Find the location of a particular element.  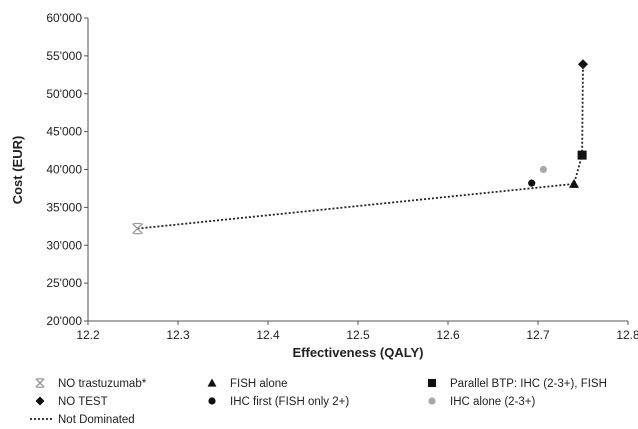

legend-label: Parallel BTP: IHC (2-3+), FISH is located at coordinates (528, 384).